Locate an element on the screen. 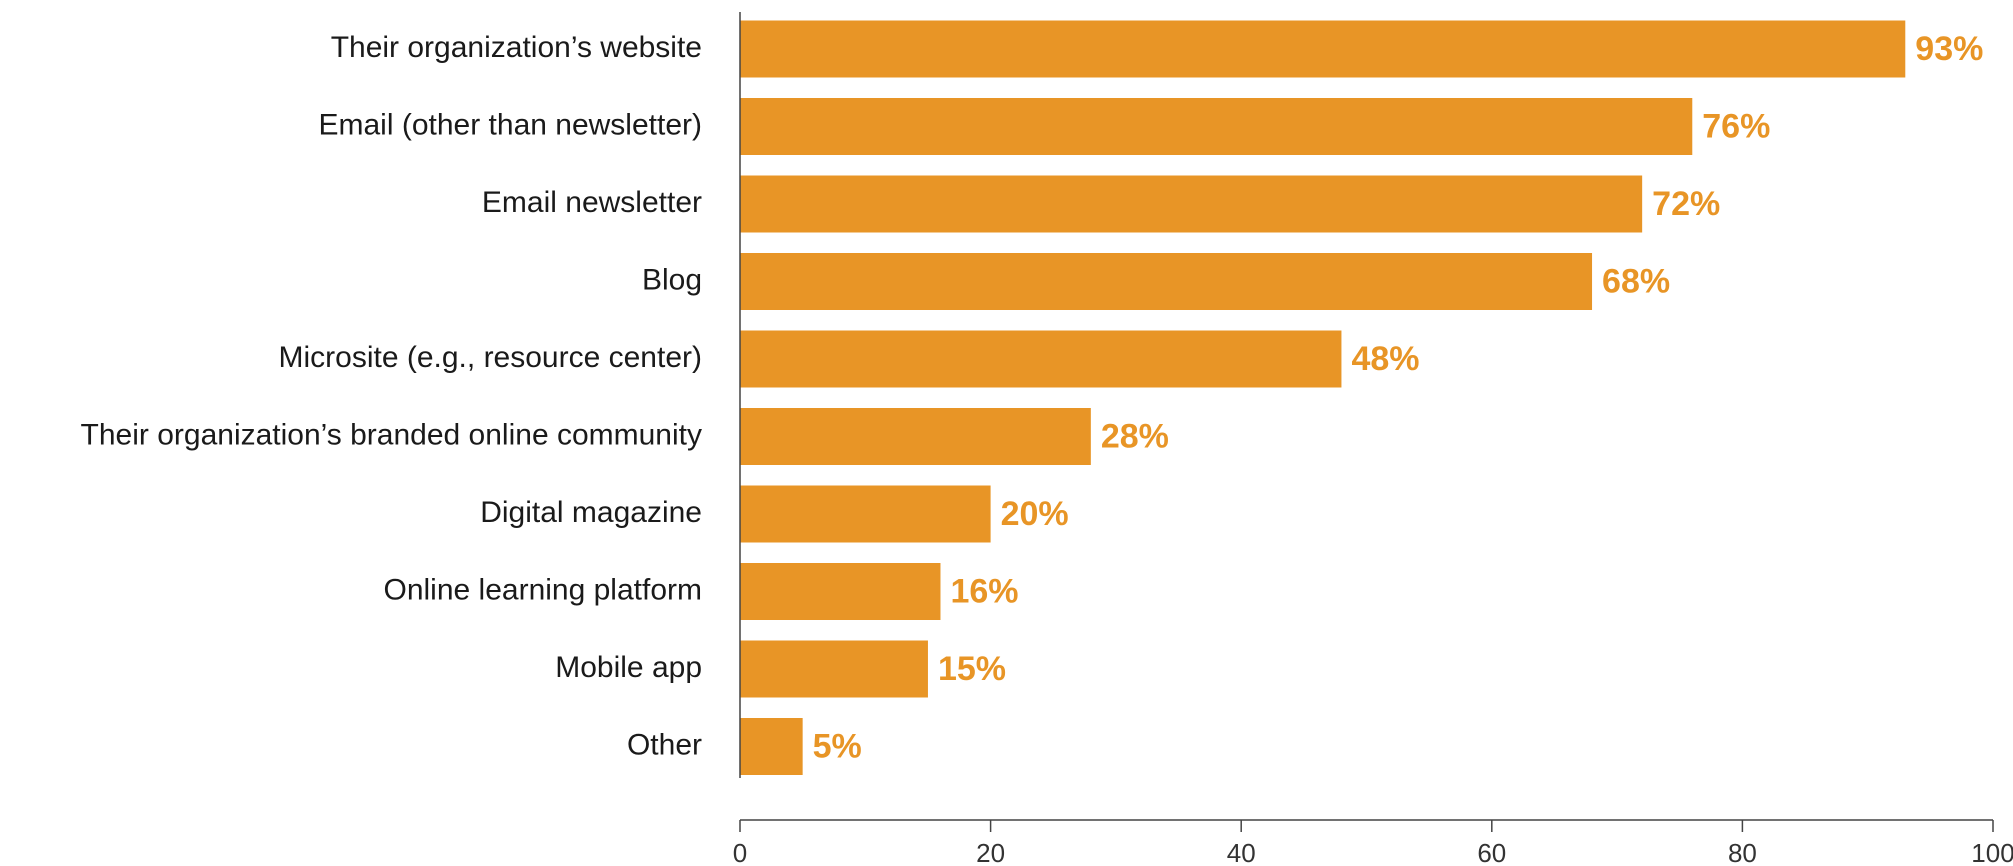  category-label: Blog is located at coordinates (672, 279).